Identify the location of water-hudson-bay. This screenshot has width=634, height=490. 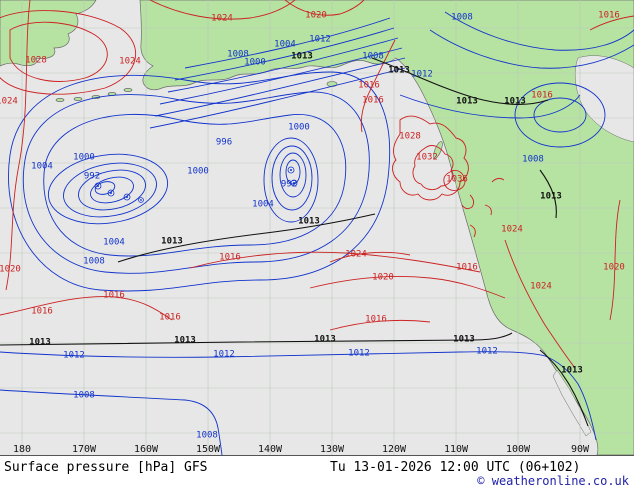
(604, 99).